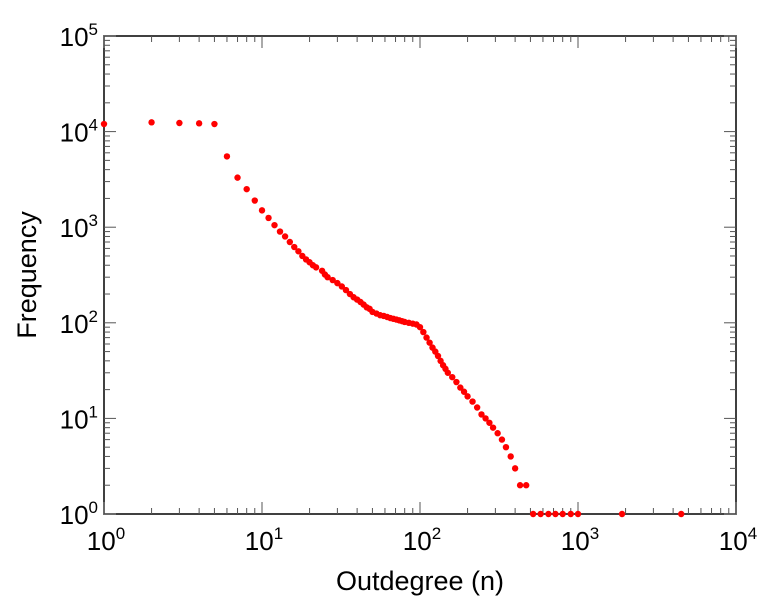  I want to click on x-tick-label: 10³, so click(580, 540).